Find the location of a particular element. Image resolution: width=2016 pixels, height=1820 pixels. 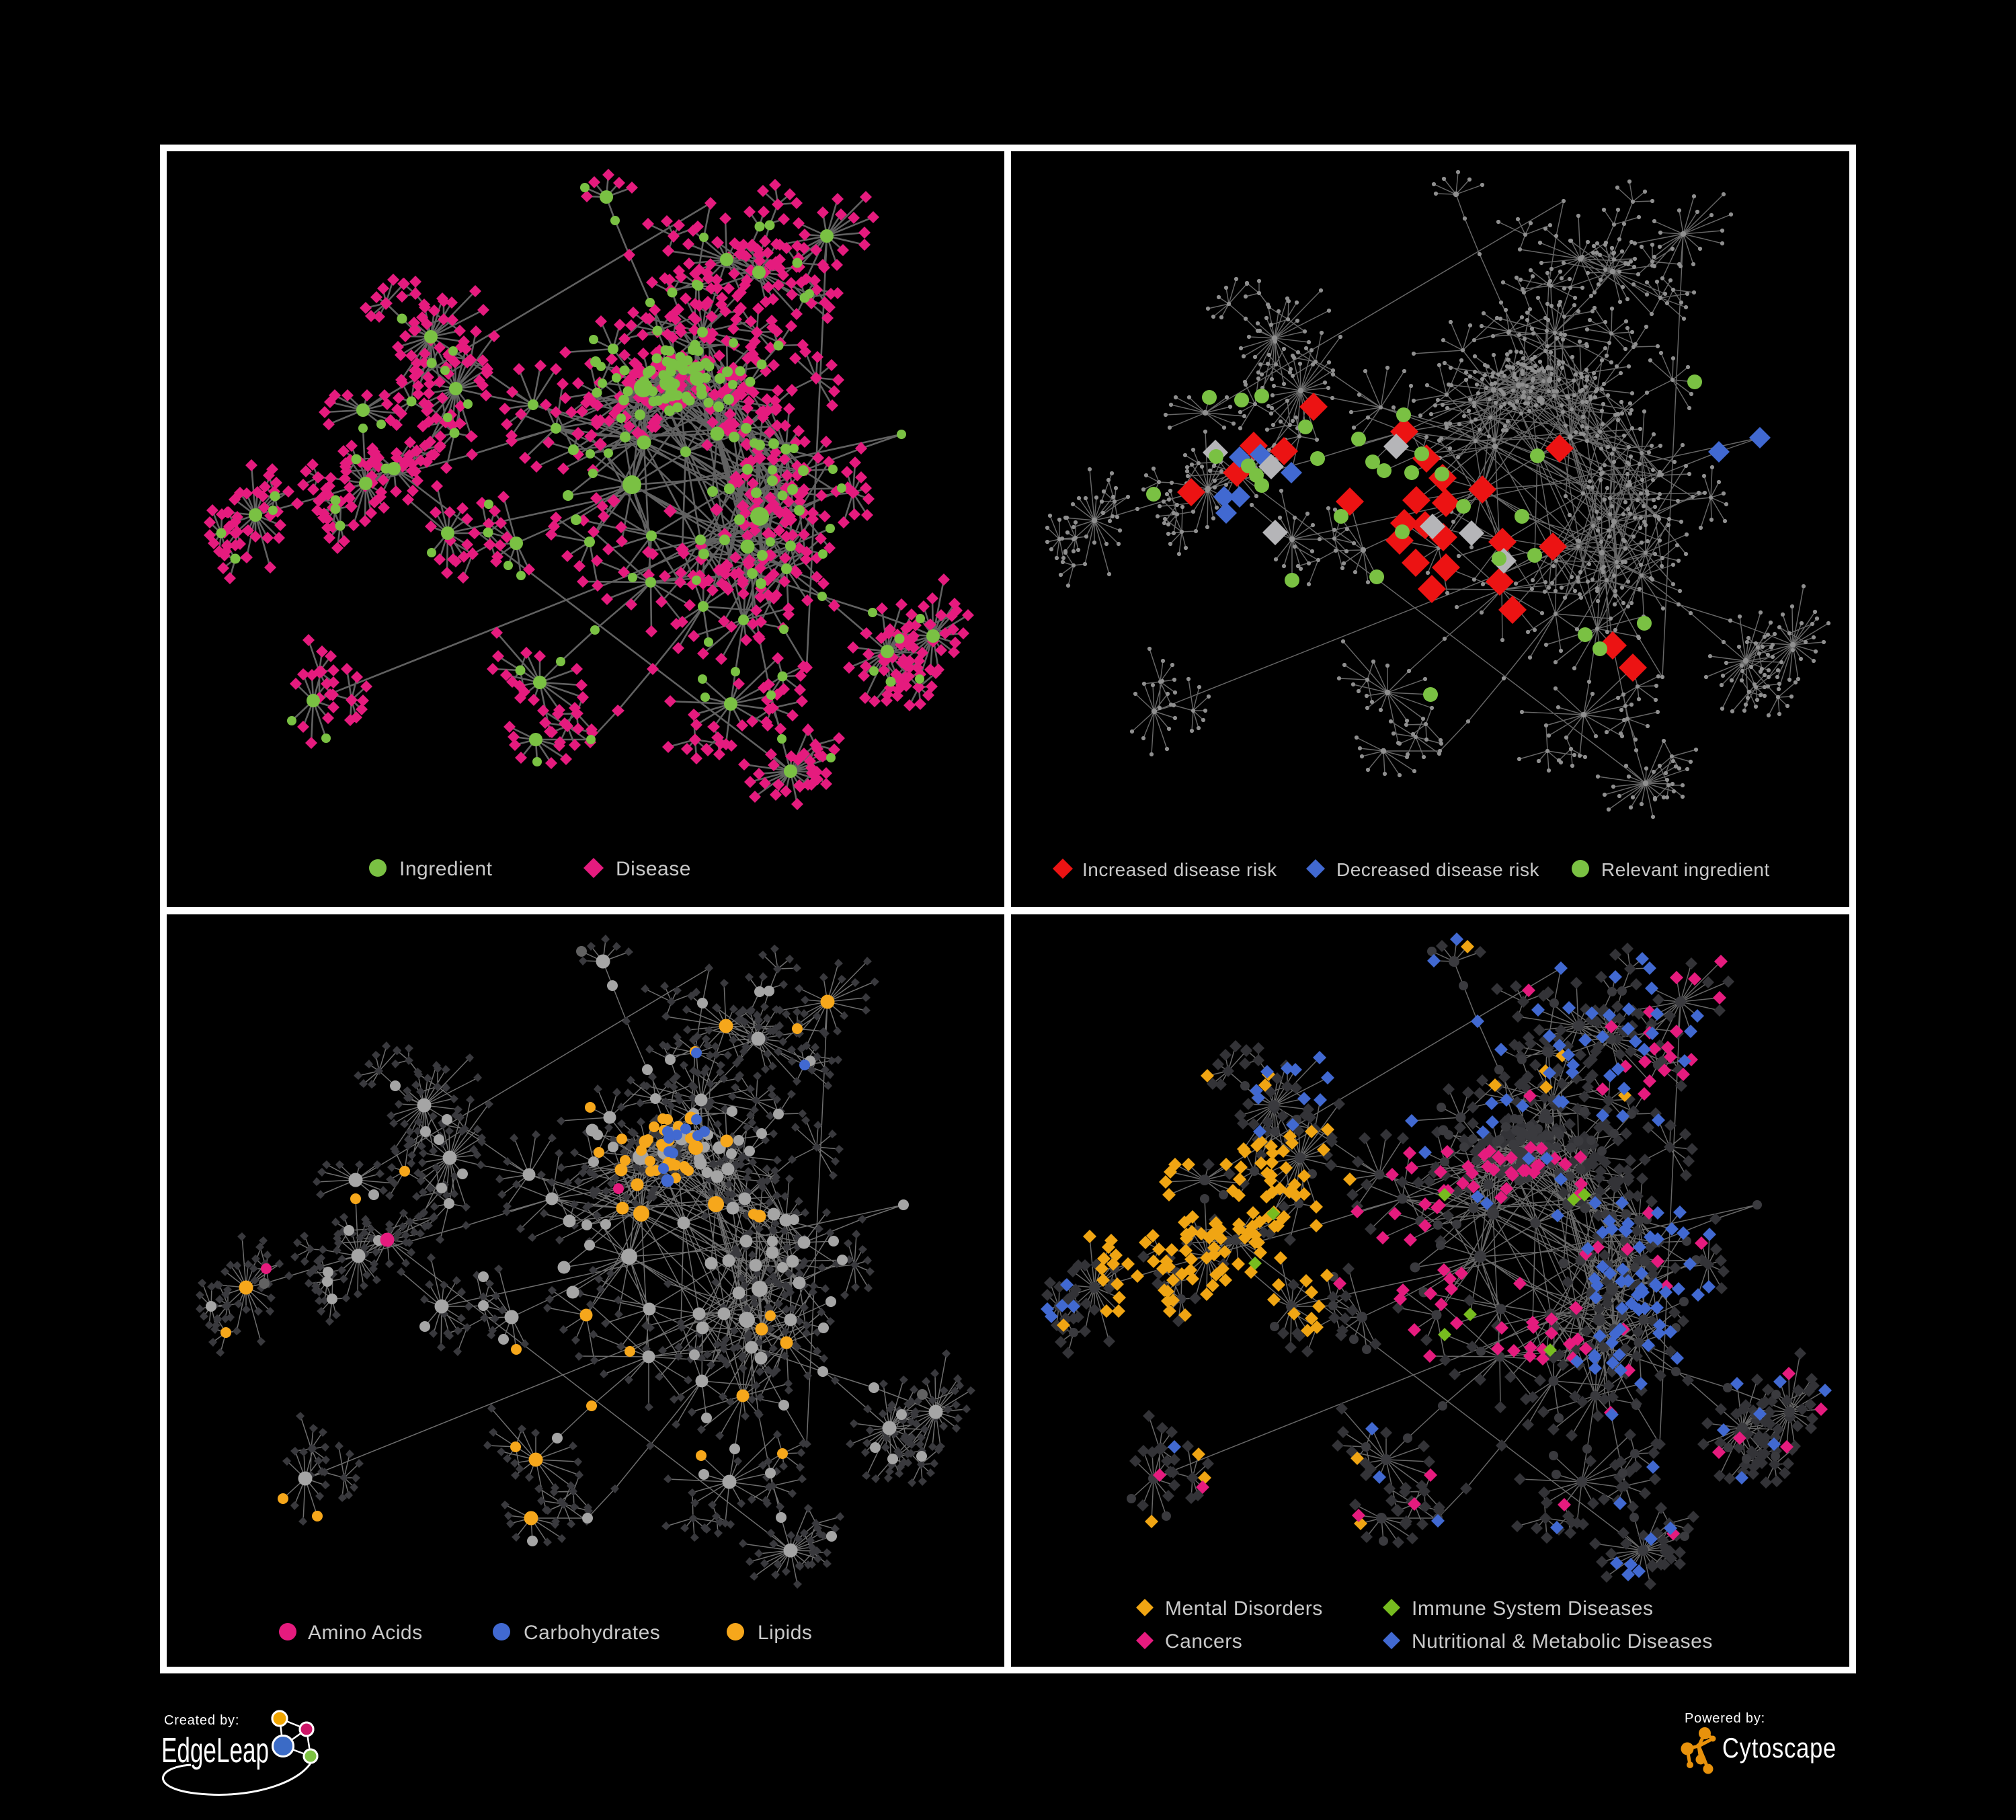

svg-text: Decreased disease risk is located at coordinates (1438, 869).